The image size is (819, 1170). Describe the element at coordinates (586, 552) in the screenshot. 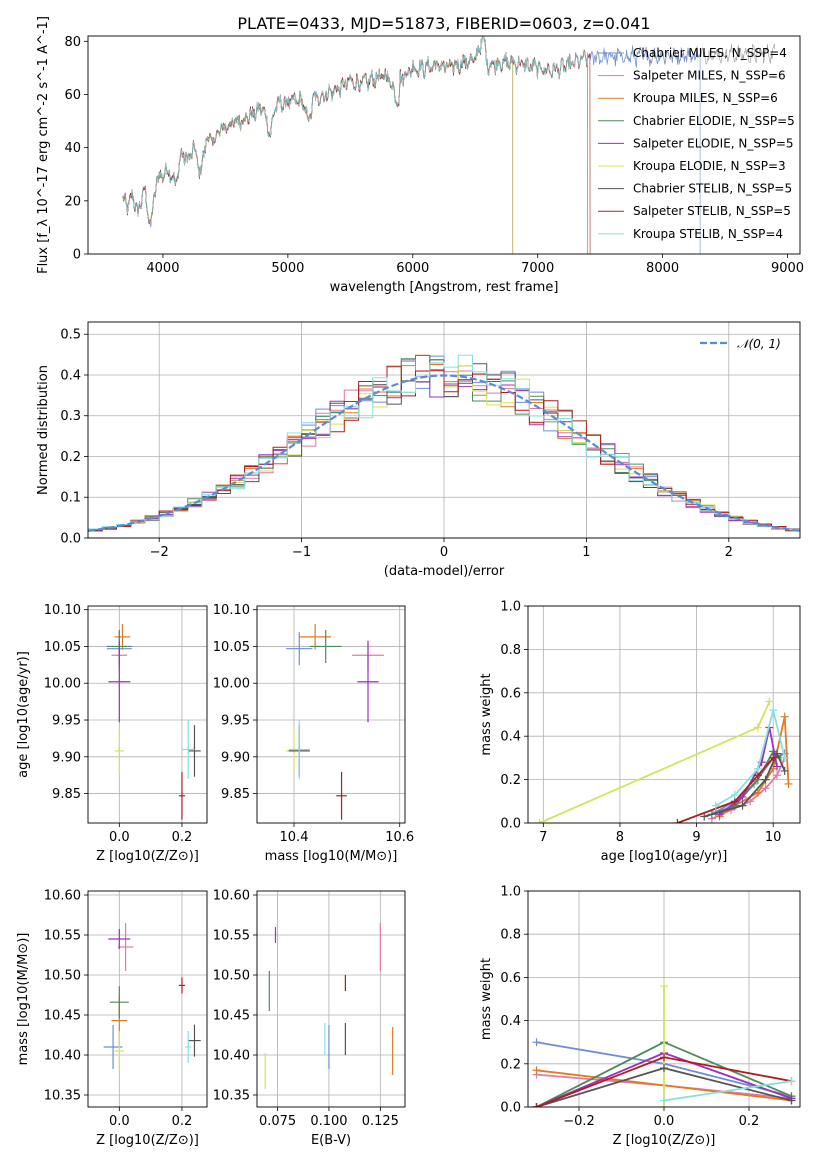

I see `x-tick-label: 1` at that location.